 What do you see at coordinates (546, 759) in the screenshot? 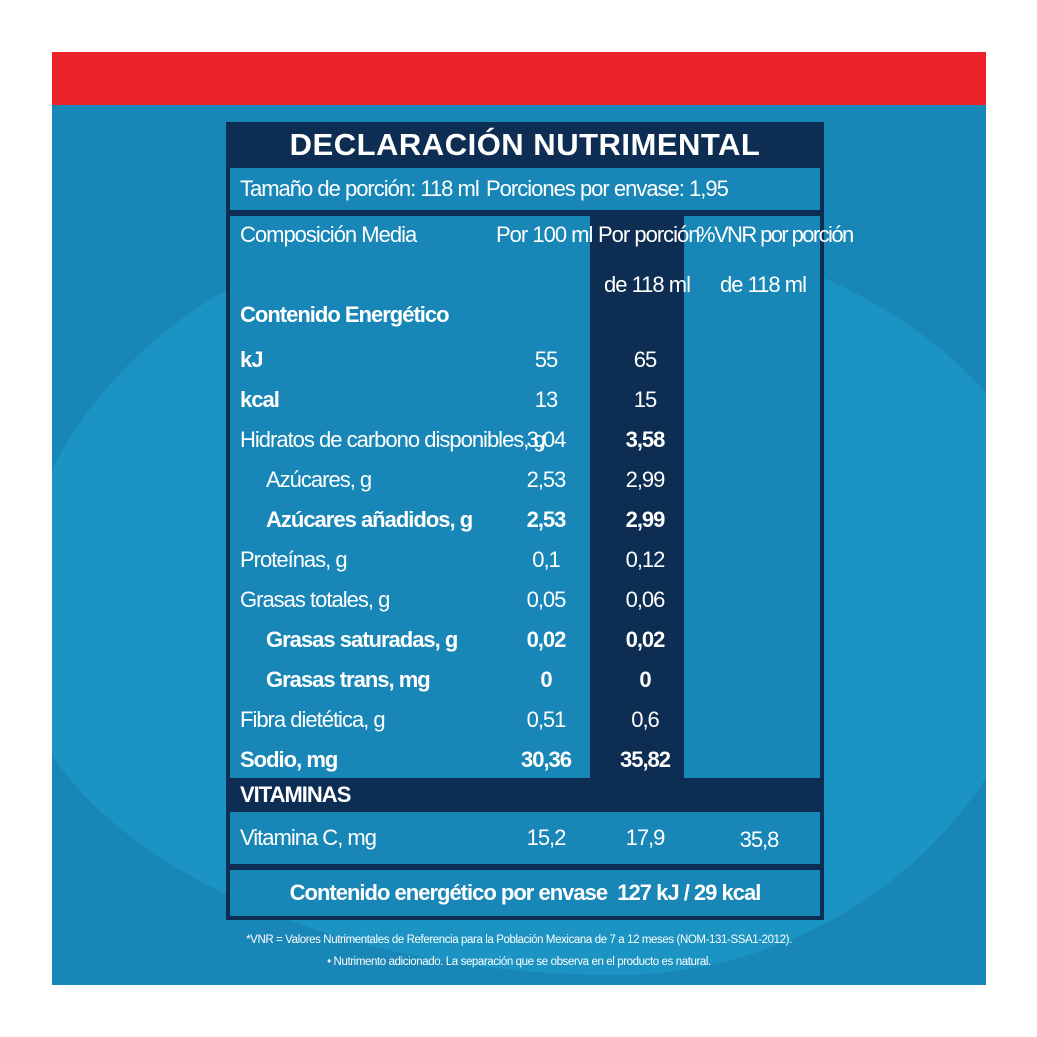
I see `row-per100: 30,36` at bounding box center [546, 759].